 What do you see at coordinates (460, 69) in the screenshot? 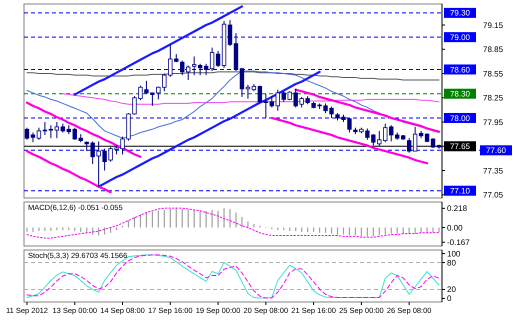
I see `ref-line-label: 78.60` at bounding box center [460, 69].